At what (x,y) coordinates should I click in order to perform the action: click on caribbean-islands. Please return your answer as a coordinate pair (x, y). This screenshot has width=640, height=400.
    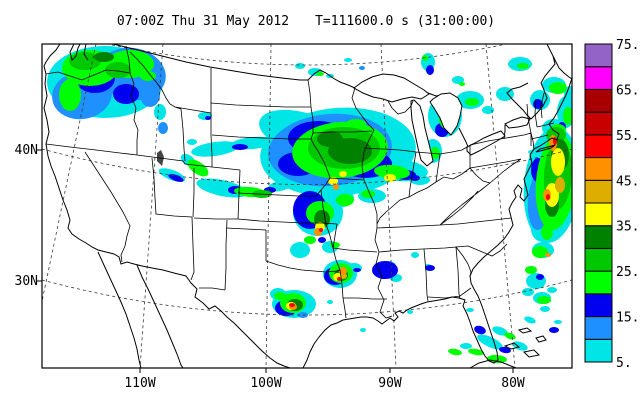
    Looking at the image, I should click on (508, 347).